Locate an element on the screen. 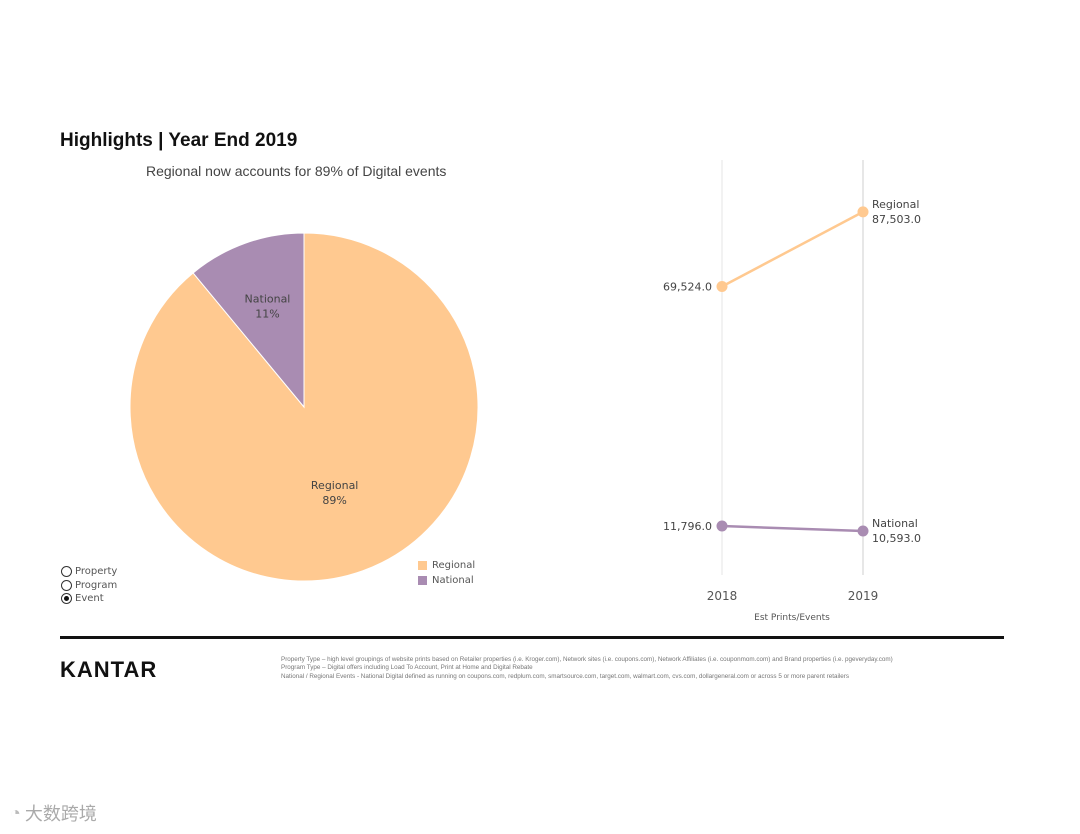 Image resolution: width=1080 pixels, height=834 pixels. point-national-2018 is located at coordinates (722, 526).